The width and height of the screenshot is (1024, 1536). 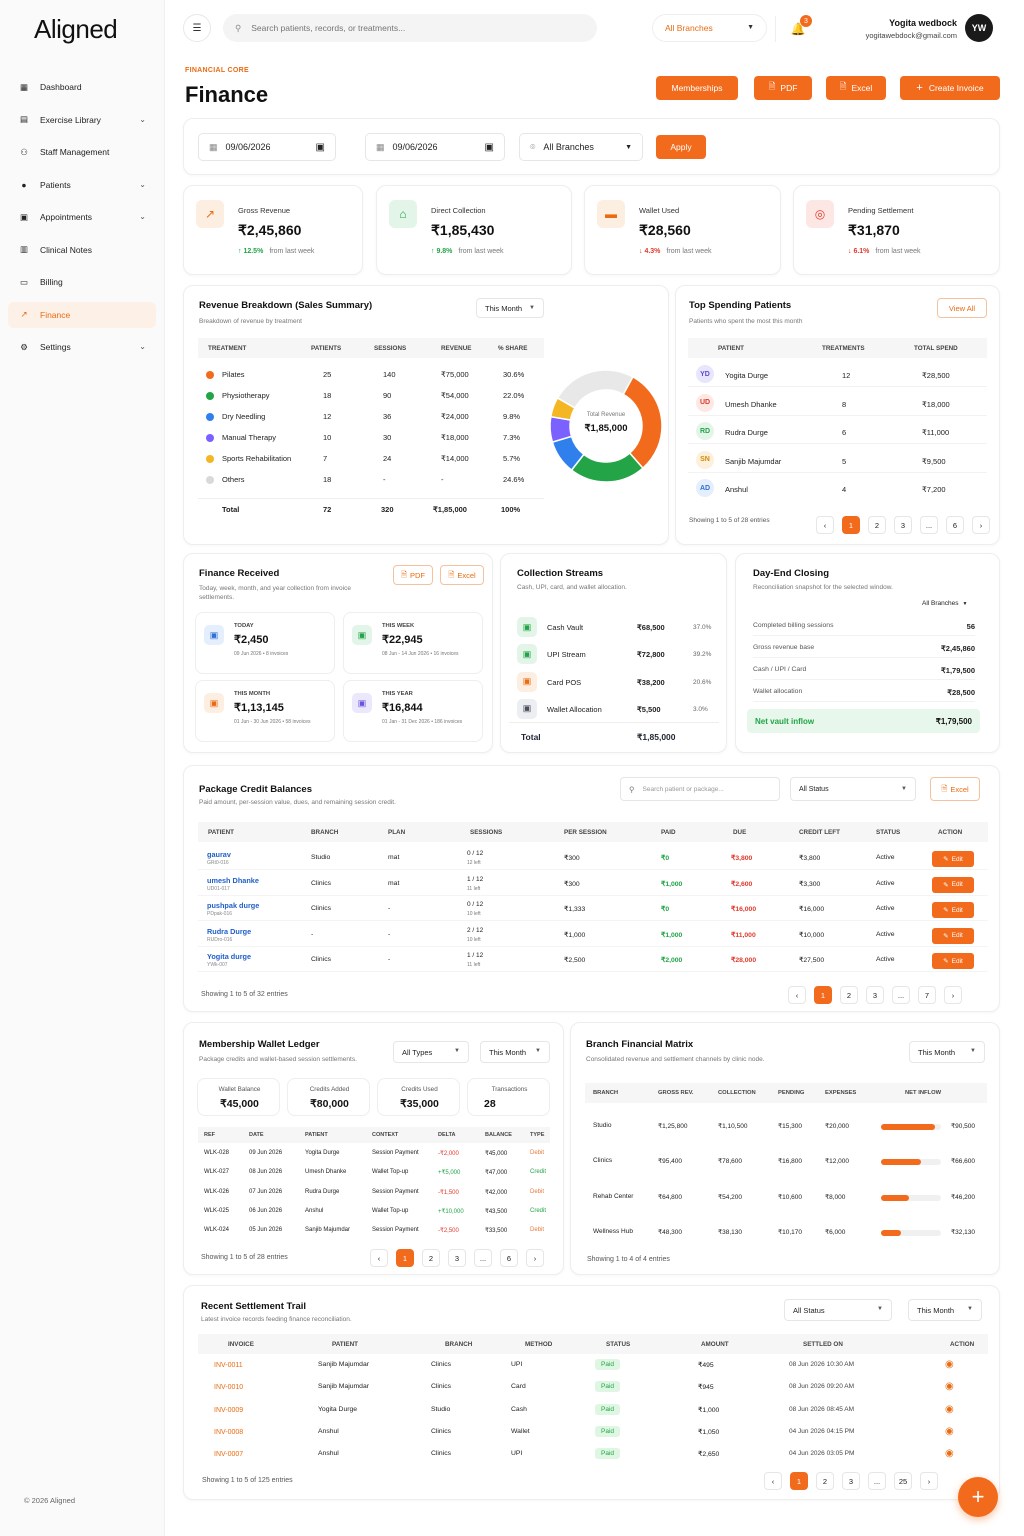 I want to click on ref-cell: WLK-026, so click(x=217, y=1191).